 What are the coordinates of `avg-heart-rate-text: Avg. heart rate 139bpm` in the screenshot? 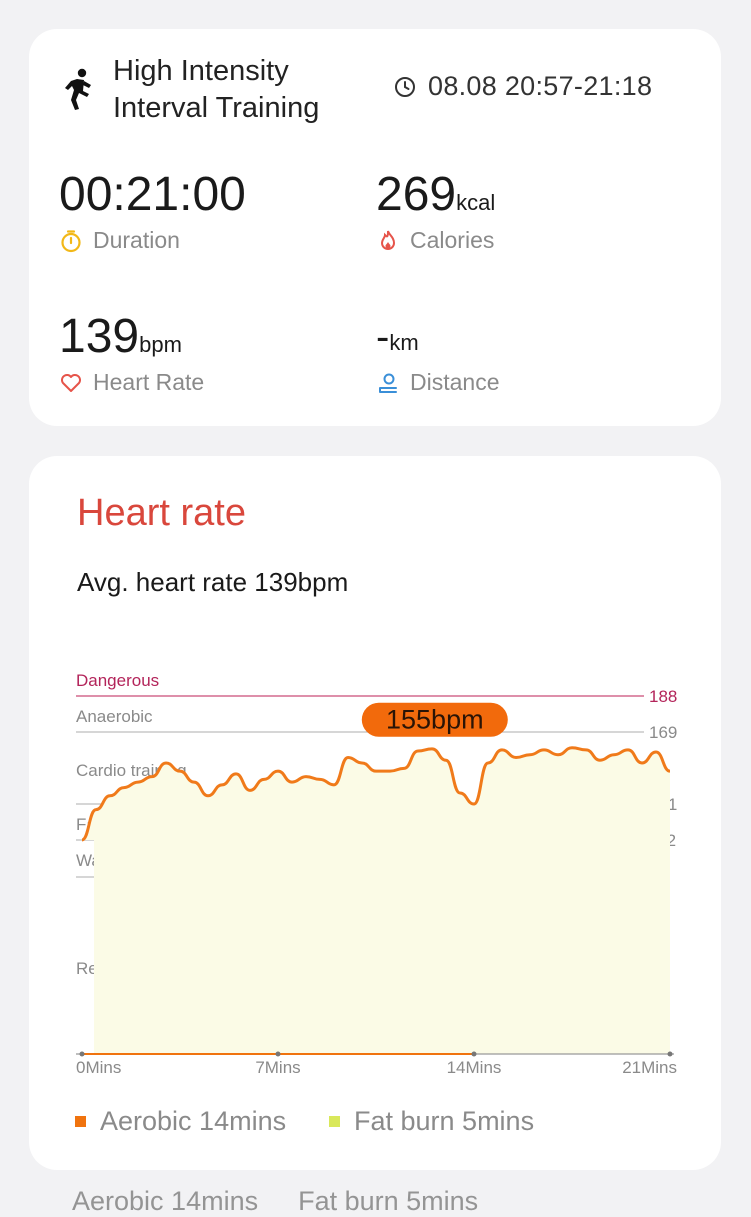 It's located at (213, 582).